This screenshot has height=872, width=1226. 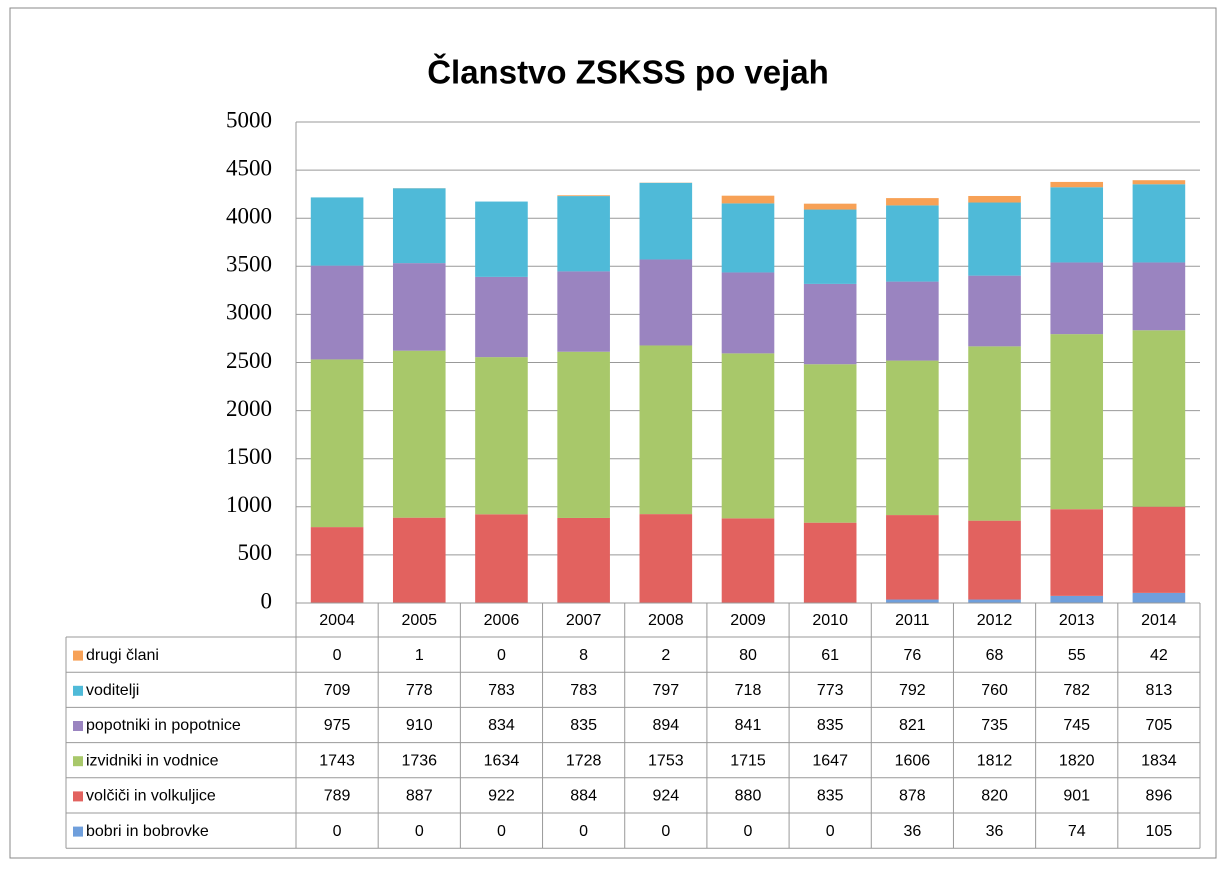 What do you see at coordinates (502, 620) in the screenshot?
I see `x-tick-label: 2006` at bounding box center [502, 620].